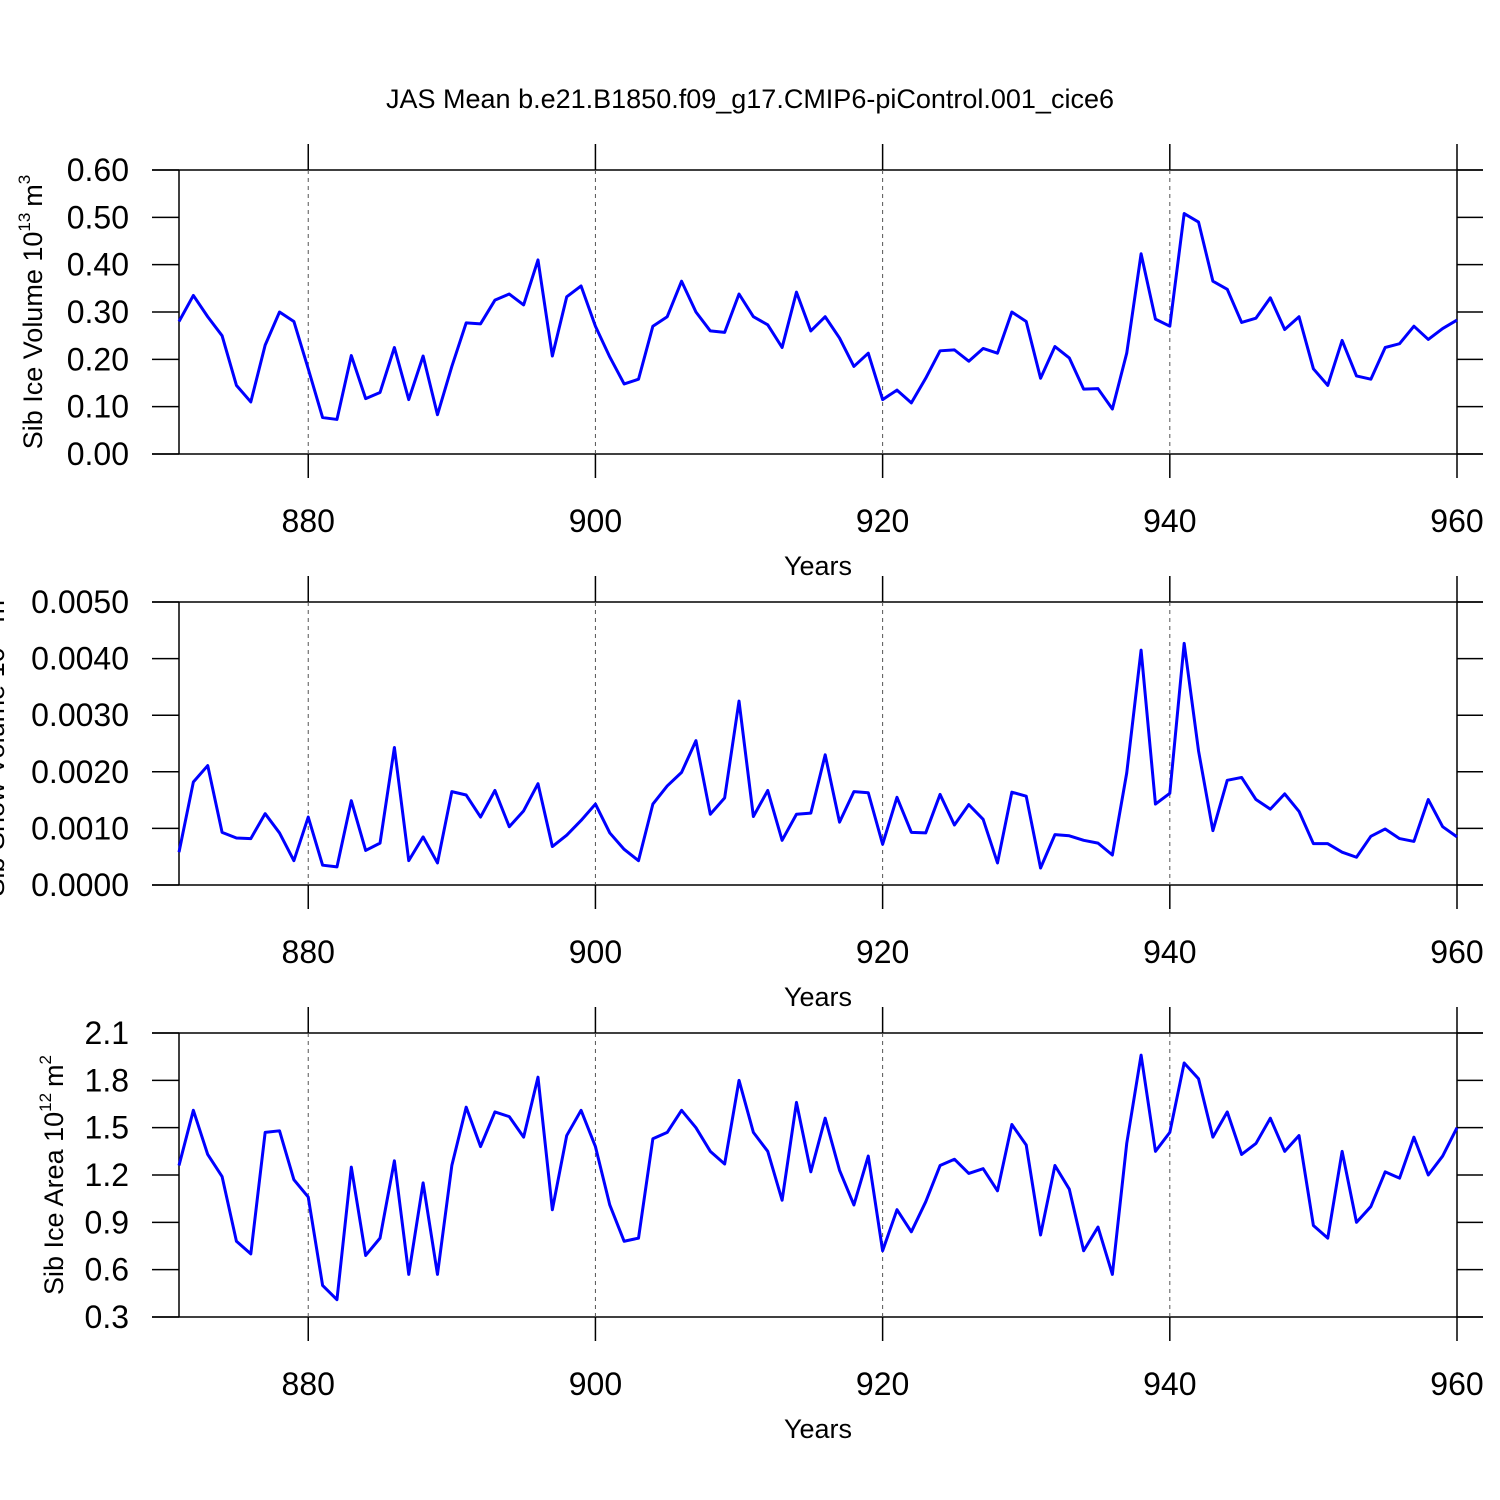 The width and height of the screenshot is (1500, 1500). Describe the element at coordinates (5, 771) in the screenshot. I see `y-axis-label-text: Sib Snow Volume 10` at that location.